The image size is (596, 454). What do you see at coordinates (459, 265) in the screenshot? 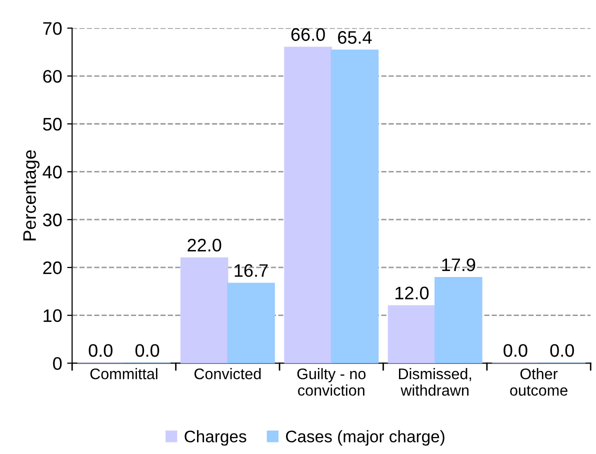
I see `data-label: 17.9` at bounding box center [459, 265].